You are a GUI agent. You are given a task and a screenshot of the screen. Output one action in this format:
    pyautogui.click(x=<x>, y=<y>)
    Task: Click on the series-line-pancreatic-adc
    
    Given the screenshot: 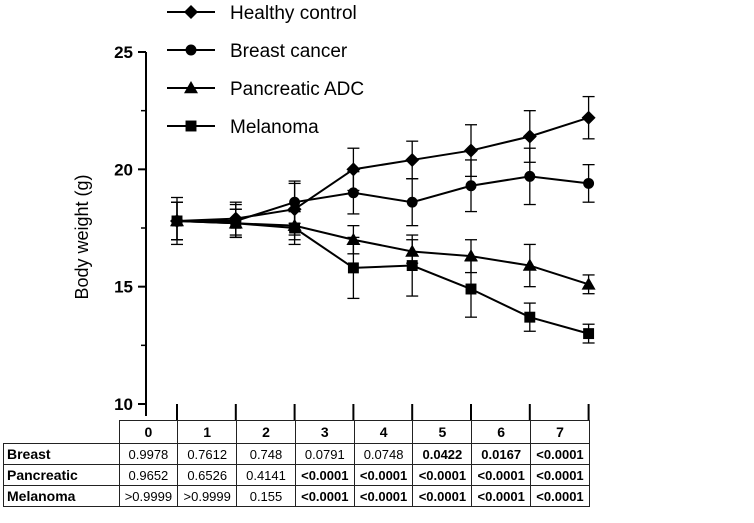 What is the action you would take?
    pyautogui.click(x=382, y=252)
    